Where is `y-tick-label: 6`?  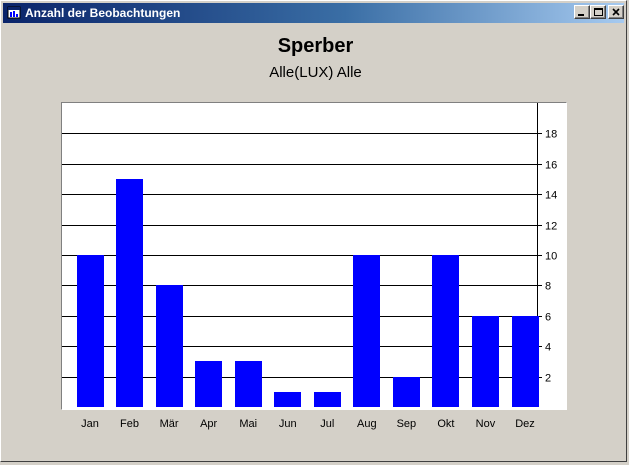 y-tick-label: 6 is located at coordinates (548, 318).